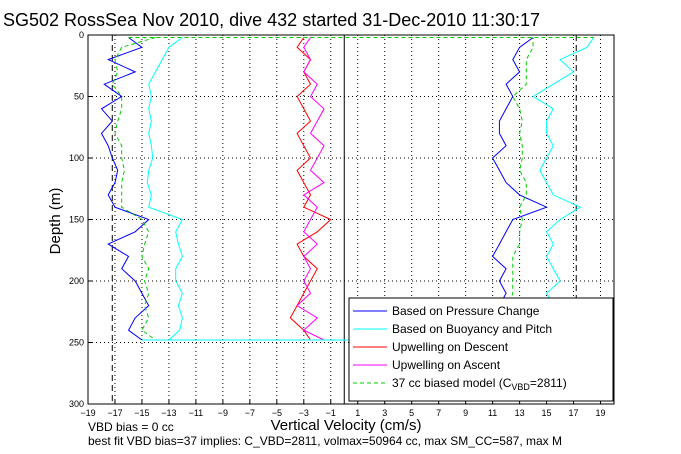 This screenshot has height=454, width=681. What do you see at coordinates (55, 221) in the screenshot?
I see `y-axis-label: Depth (m)` at bounding box center [55, 221].